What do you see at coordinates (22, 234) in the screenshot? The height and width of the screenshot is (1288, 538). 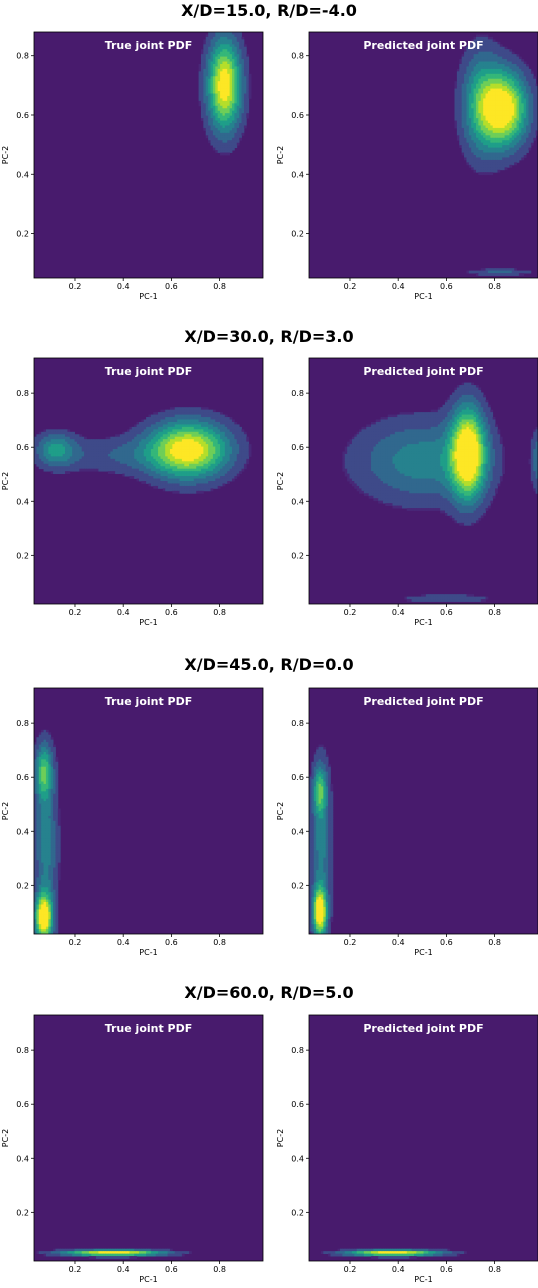 I see `y-tick-label: 0.2` at bounding box center [22, 234].